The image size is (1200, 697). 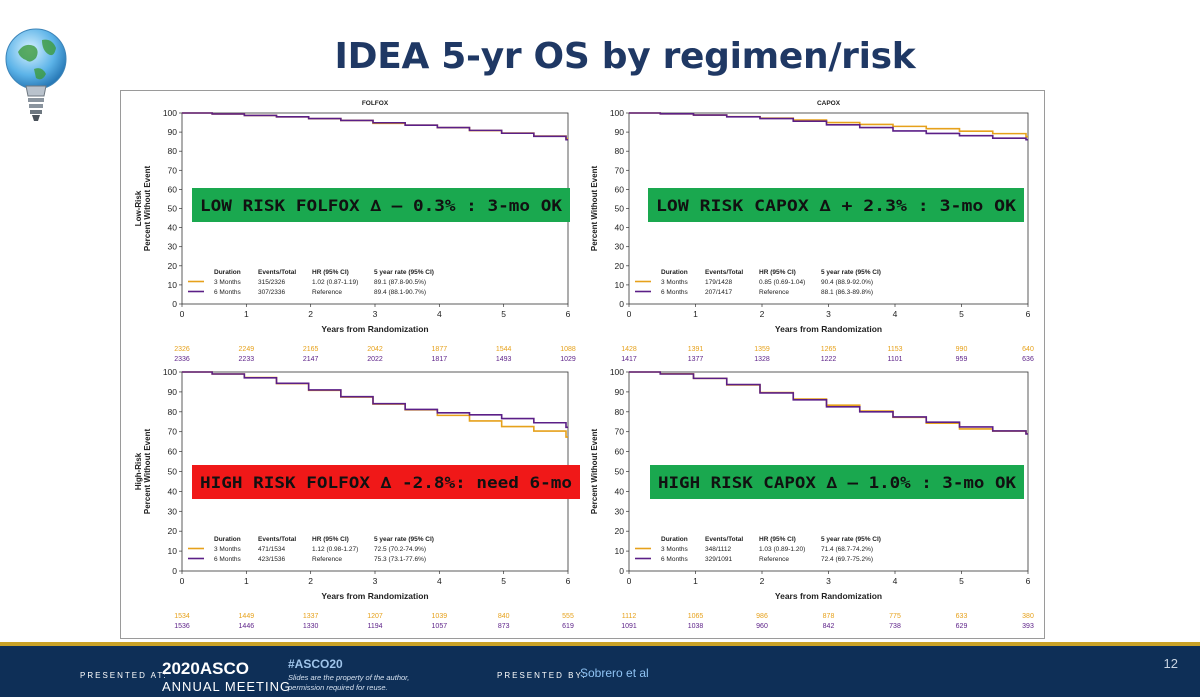 I want to click on at-risk-value: 1029, so click(x=568, y=359).